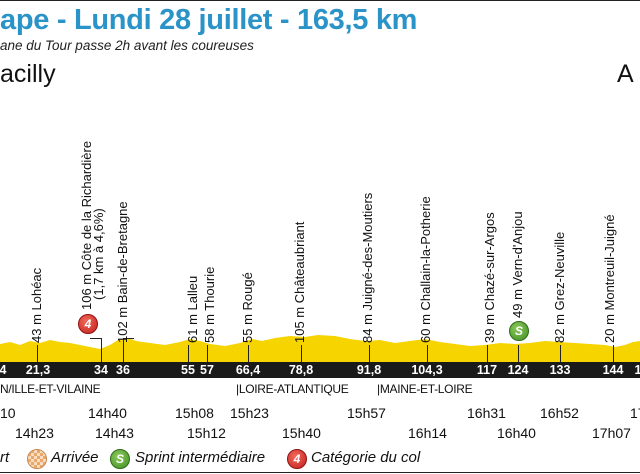  I want to click on pass-time: 16h31, so click(486, 413).